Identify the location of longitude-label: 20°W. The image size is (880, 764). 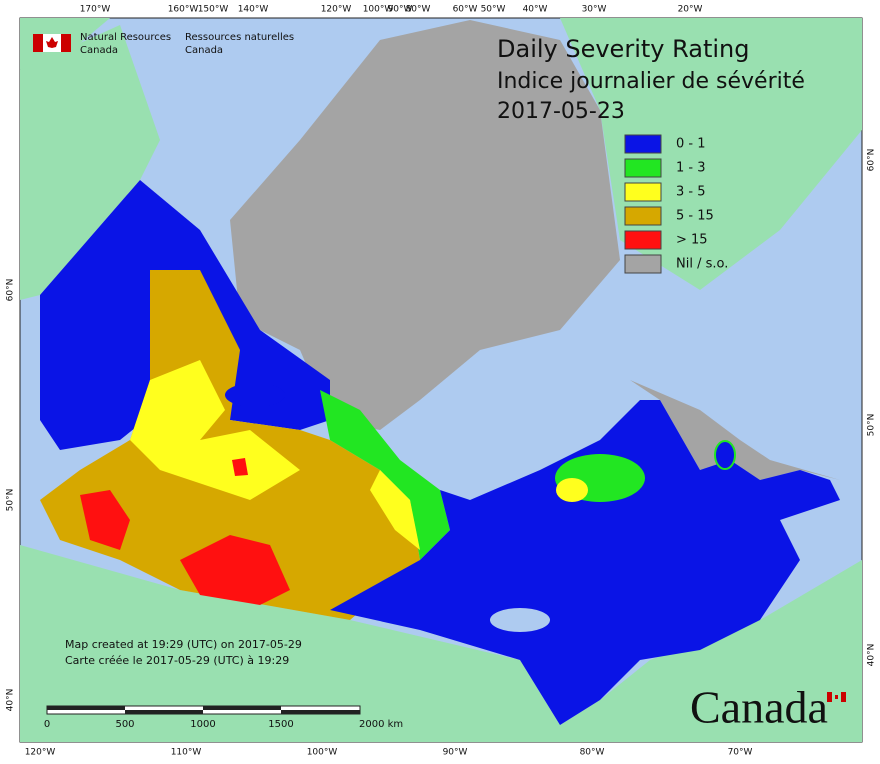
(690, 10).